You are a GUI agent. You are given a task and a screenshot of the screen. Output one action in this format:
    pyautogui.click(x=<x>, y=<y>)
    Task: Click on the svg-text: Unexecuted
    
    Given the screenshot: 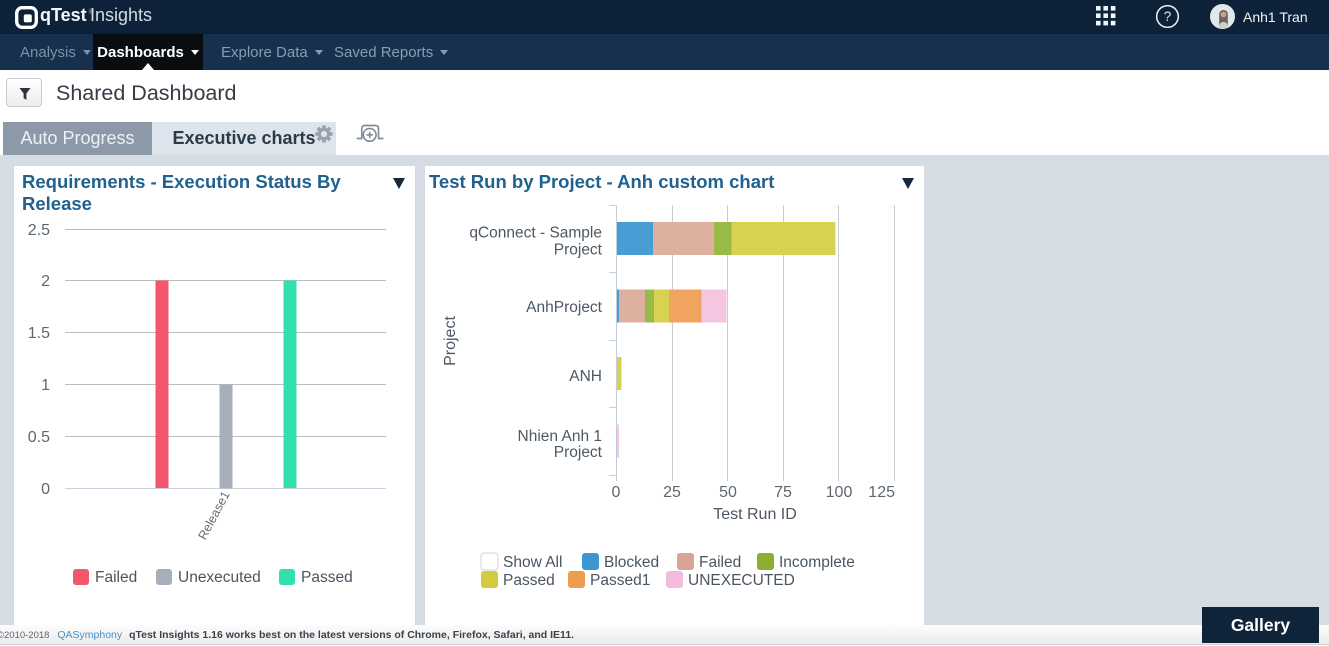 What is the action you would take?
    pyautogui.click(x=219, y=577)
    